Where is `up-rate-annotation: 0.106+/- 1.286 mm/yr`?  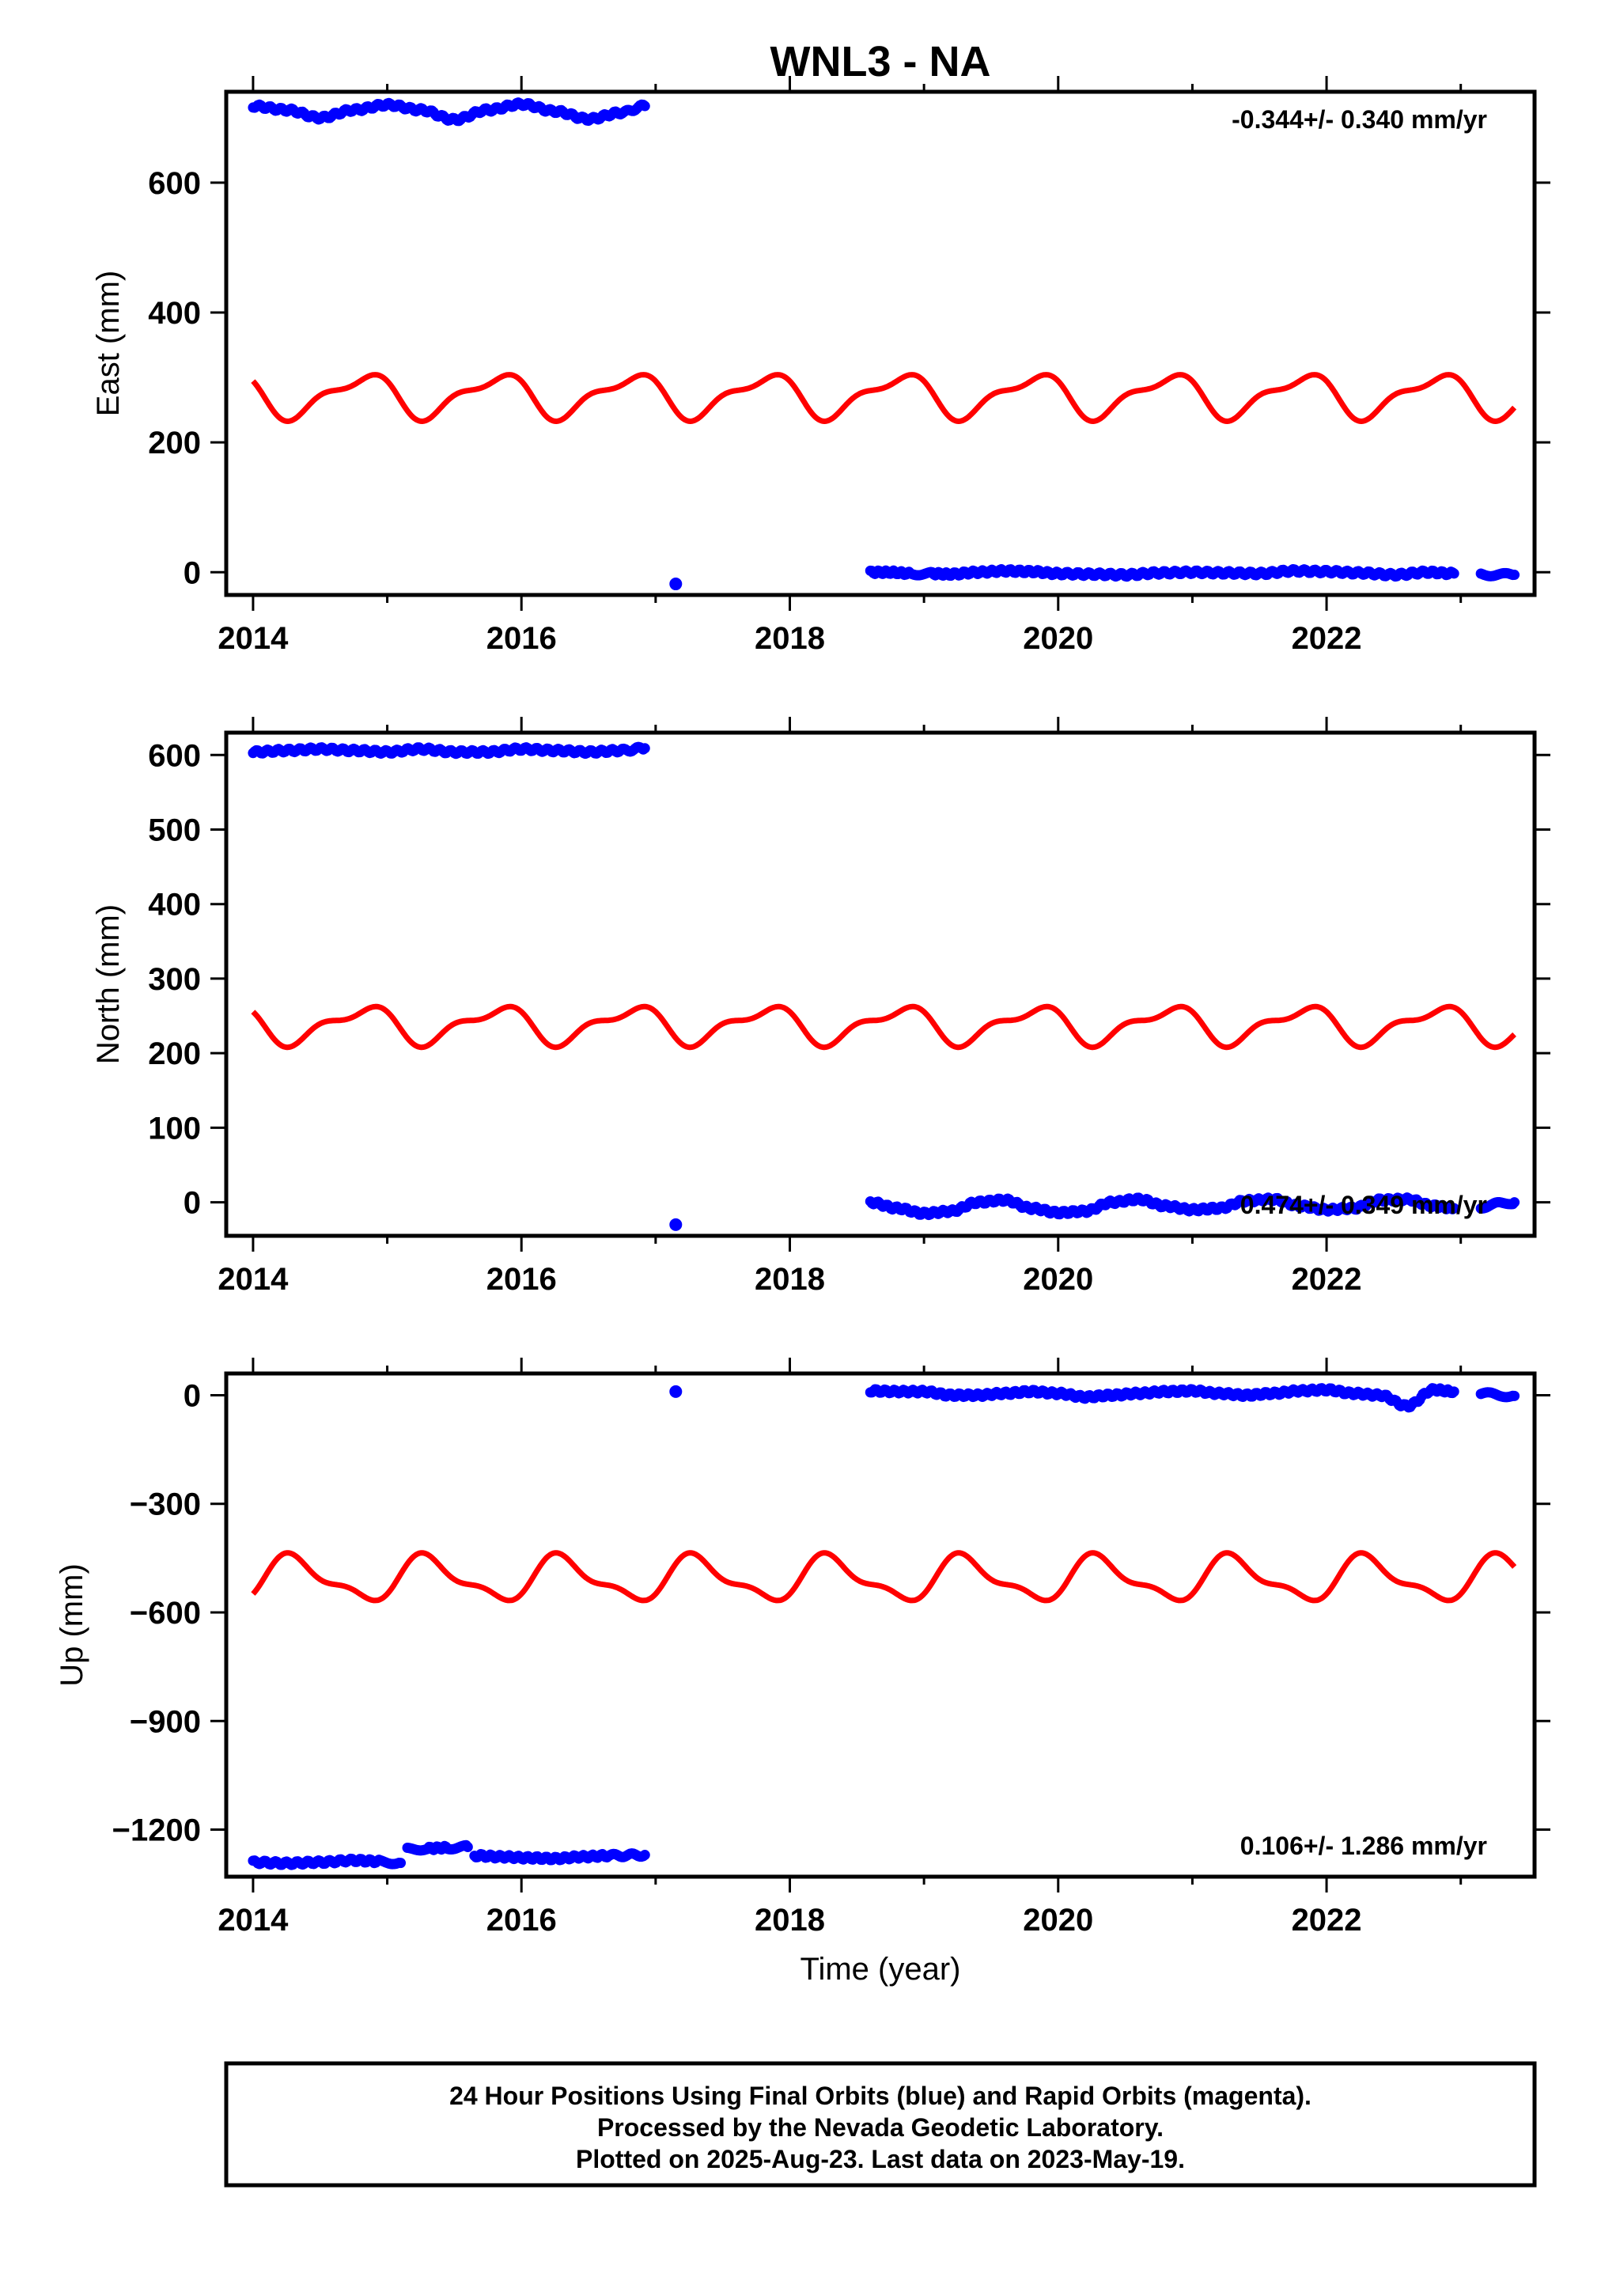 up-rate-annotation: 0.106+/- 1.286 mm/yr is located at coordinates (1363, 1846).